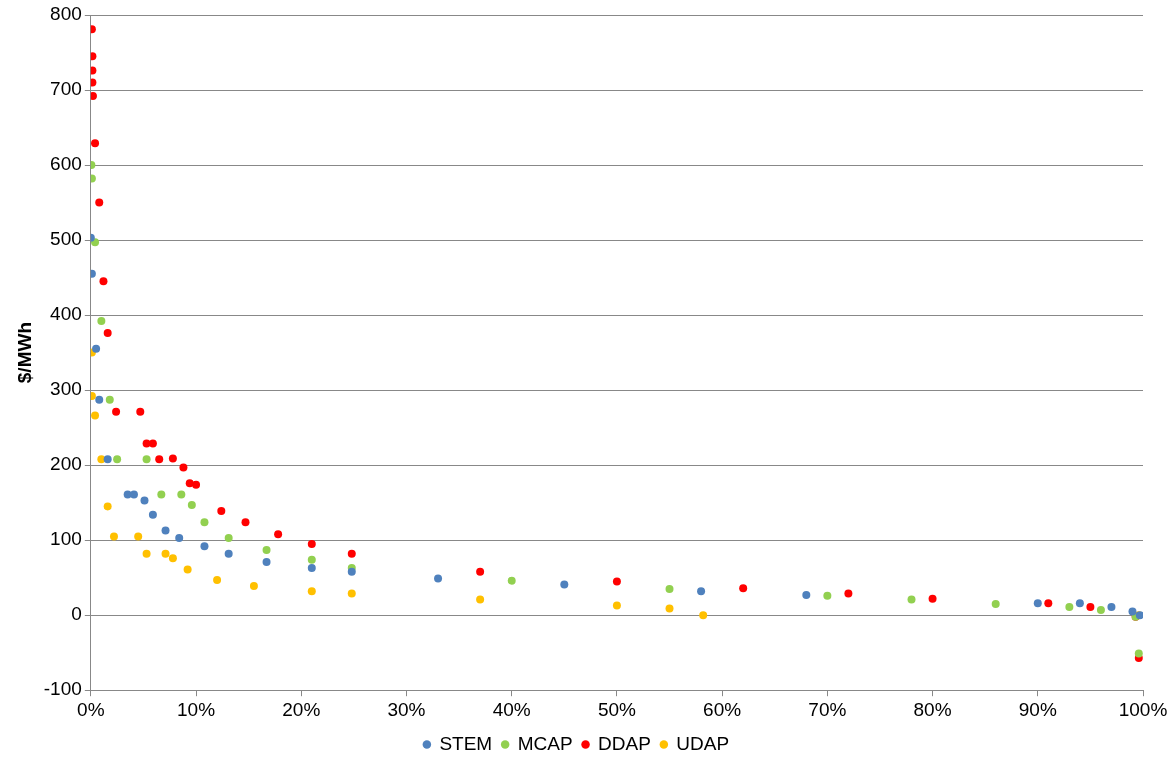 The image size is (1173, 769). What do you see at coordinates (617, 709) in the screenshot?
I see `x-tick-label: 50%` at bounding box center [617, 709].